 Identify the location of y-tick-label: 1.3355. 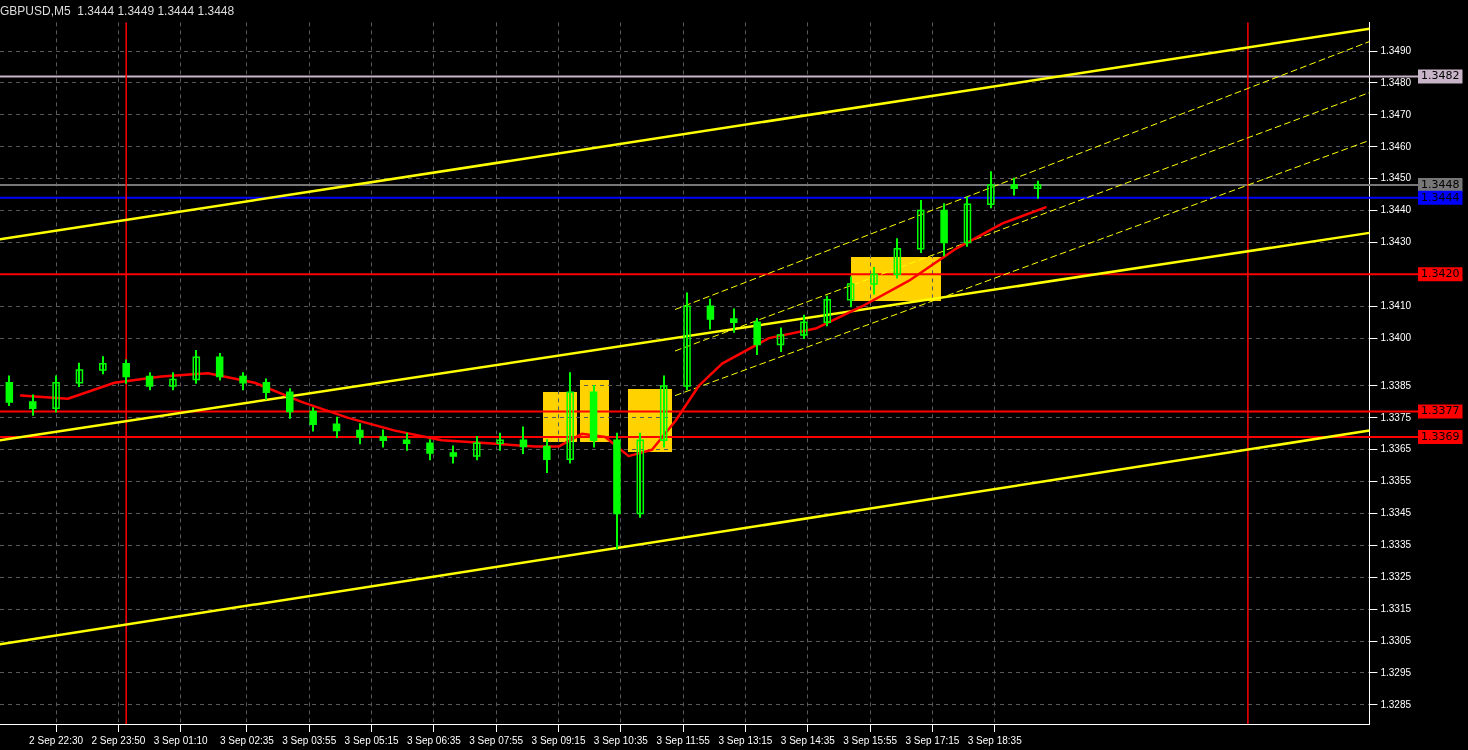
(1396, 481).